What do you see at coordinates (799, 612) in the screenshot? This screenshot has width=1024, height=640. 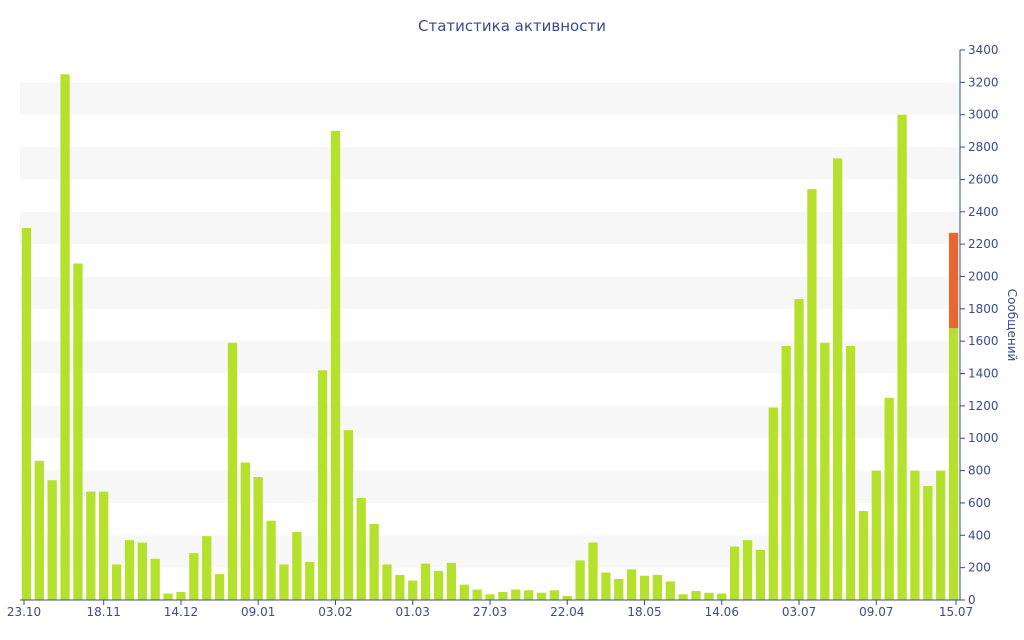 I see `x-tick-label: 03.07` at bounding box center [799, 612].